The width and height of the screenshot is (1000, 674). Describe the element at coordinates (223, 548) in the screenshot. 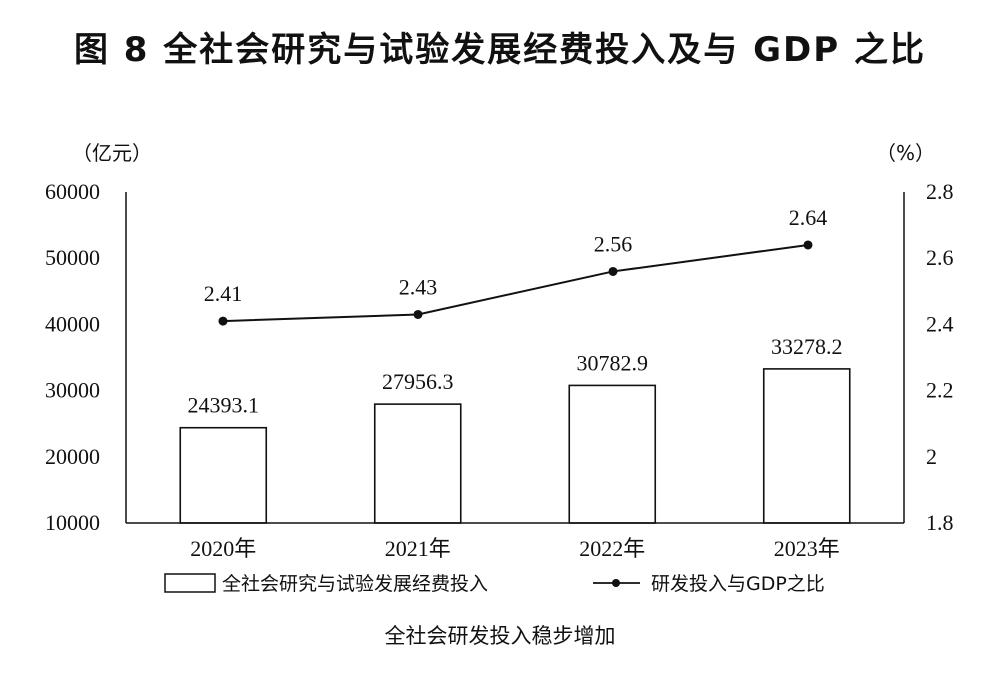

I see `x-tick-label: 2020年` at that location.